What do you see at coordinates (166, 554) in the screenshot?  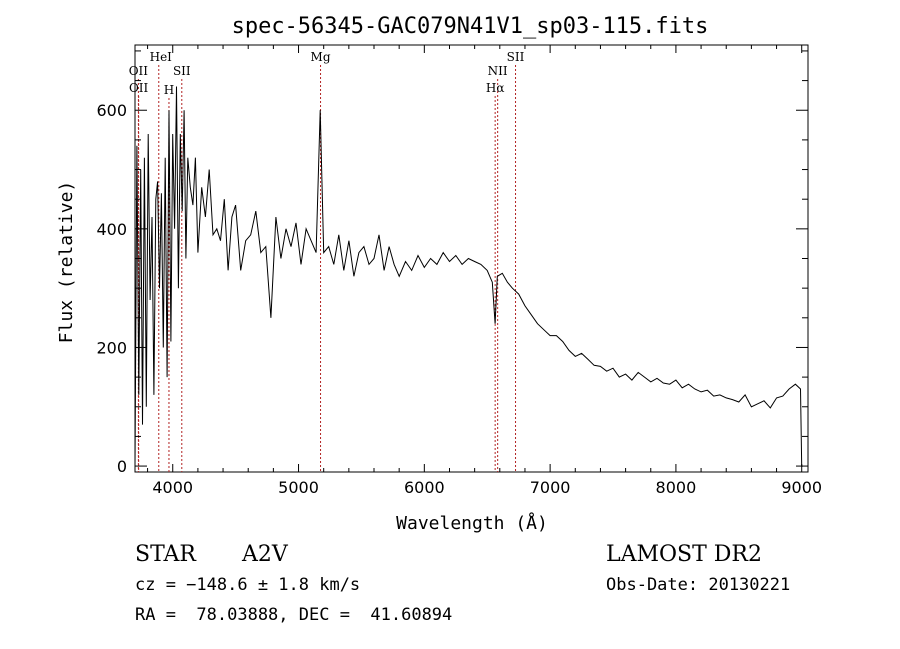 I see `object-class: STAR` at bounding box center [166, 554].